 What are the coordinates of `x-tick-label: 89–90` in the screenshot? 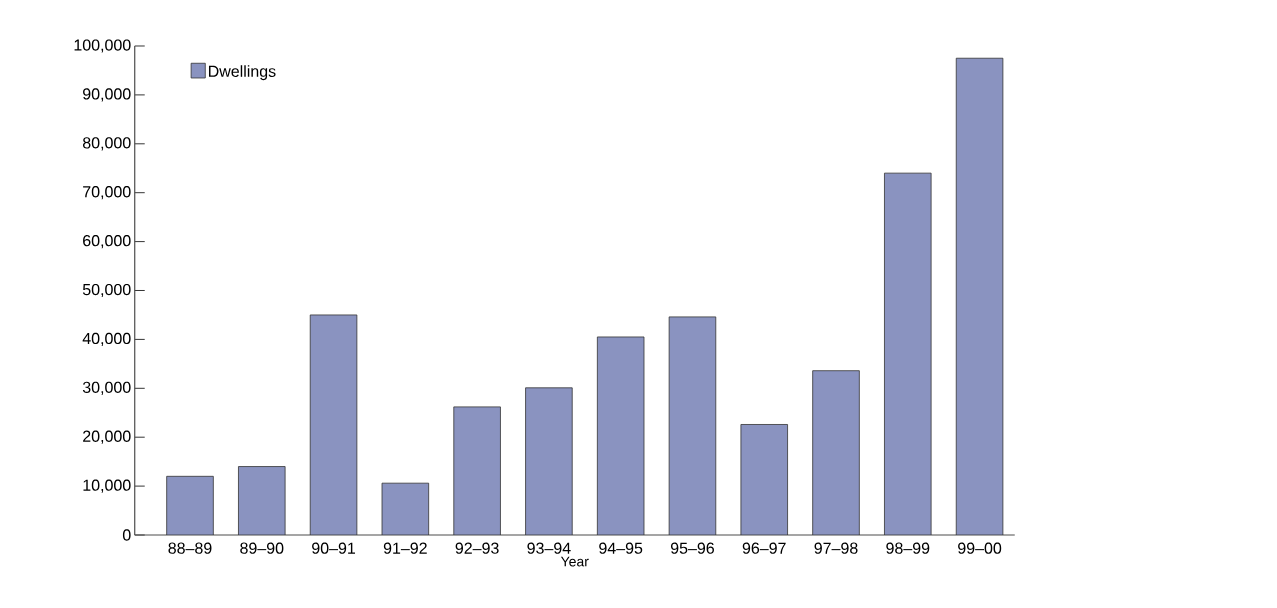 It's located at (262, 548).